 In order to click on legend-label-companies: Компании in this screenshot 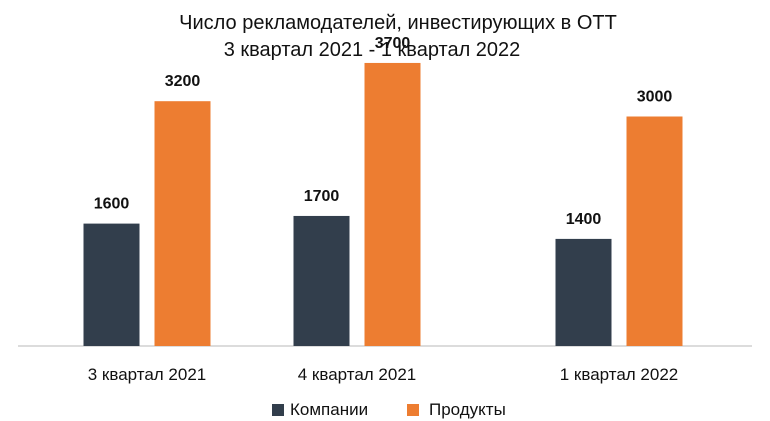, I will do `click(329, 409)`.